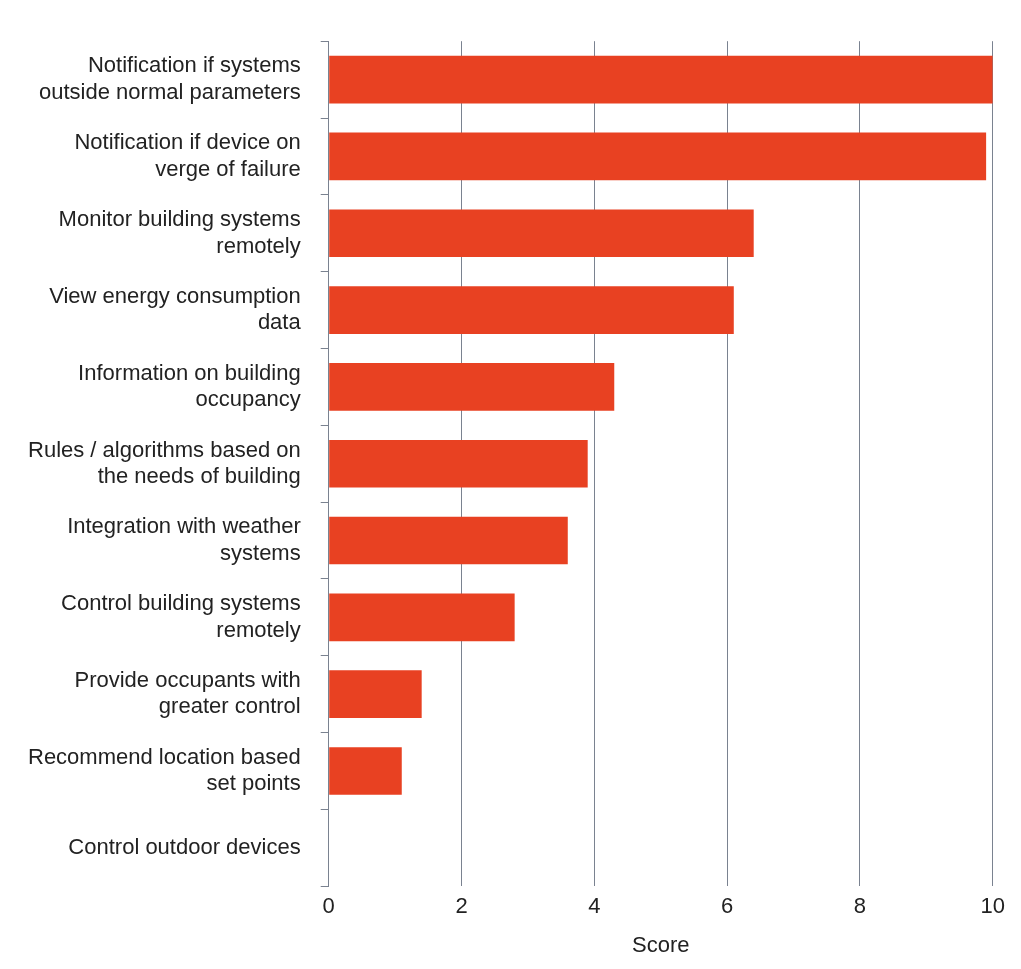  I want to click on x-tick-label: 0, so click(328, 906).